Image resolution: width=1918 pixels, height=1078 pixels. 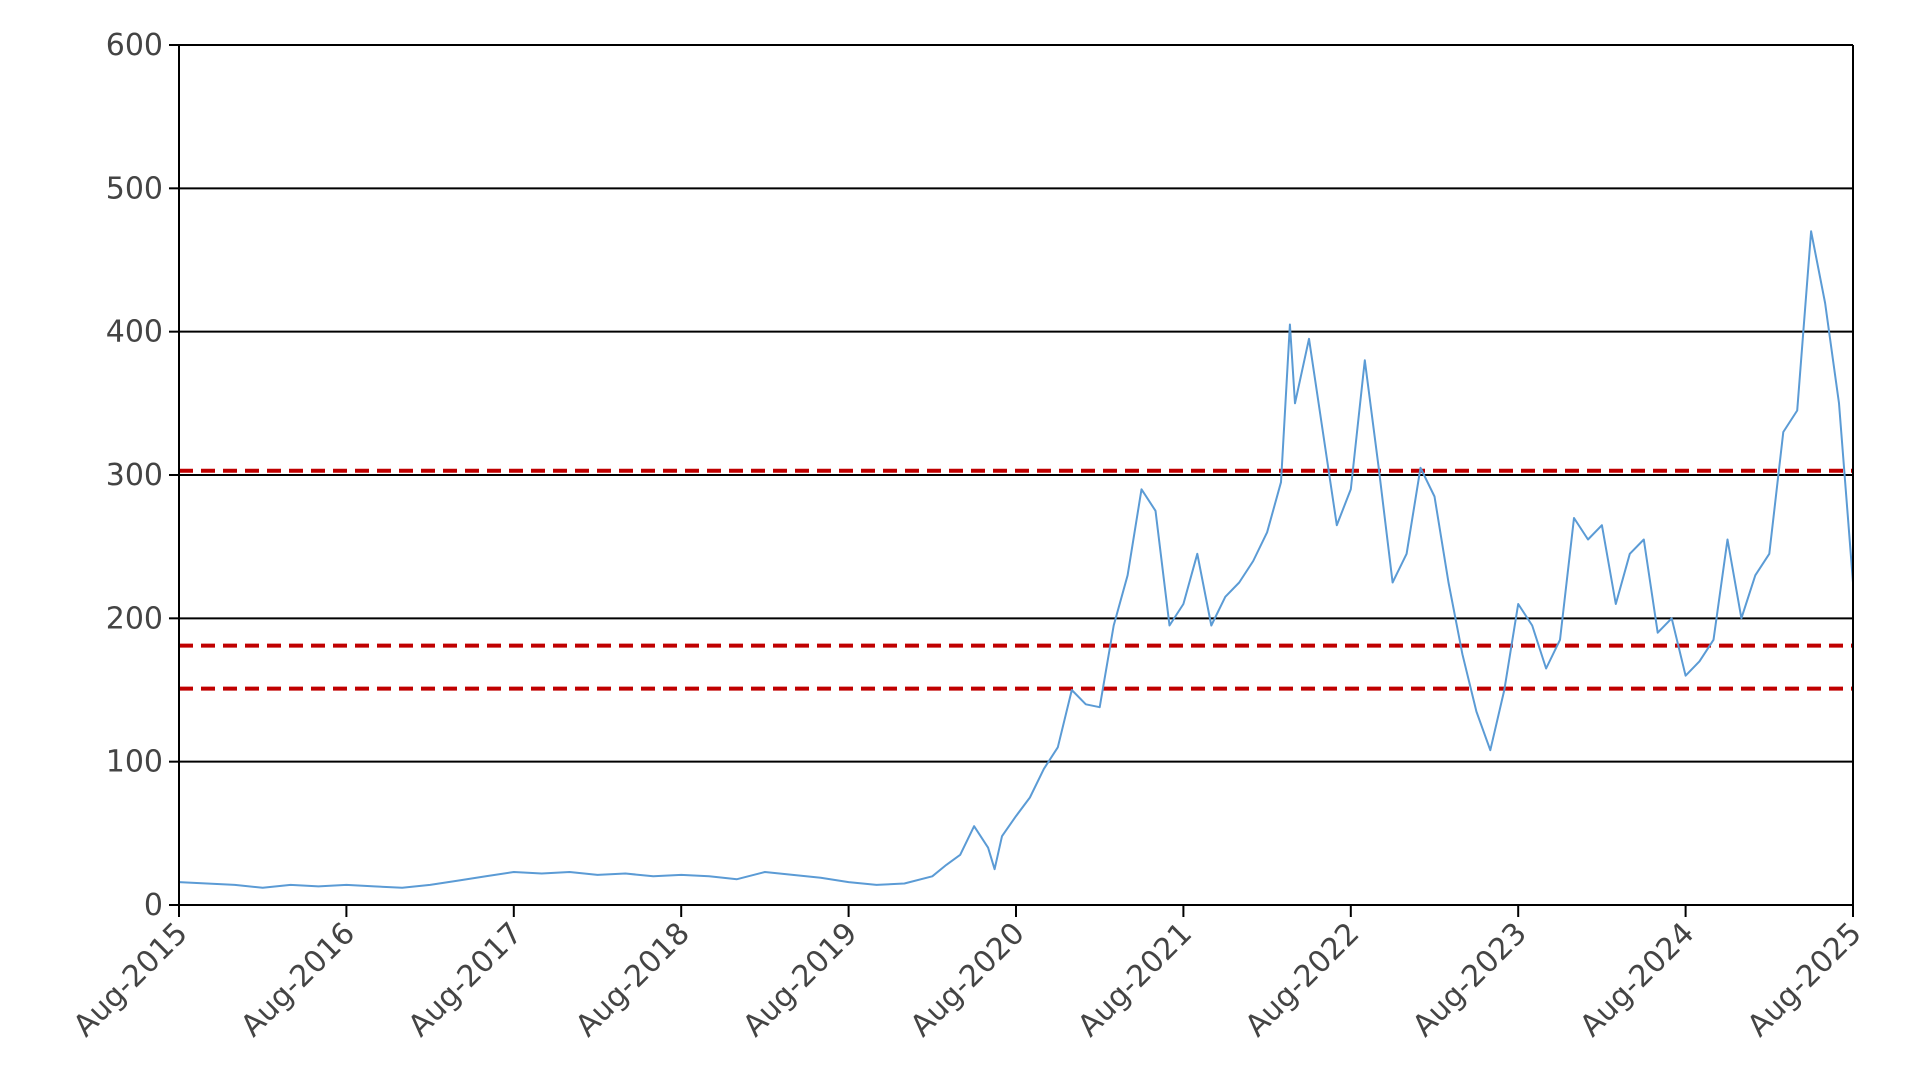 What do you see at coordinates (466, 980) in the screenshot?
I see `x-tick-label: Aug-2017` at bounding box center [466, 980].